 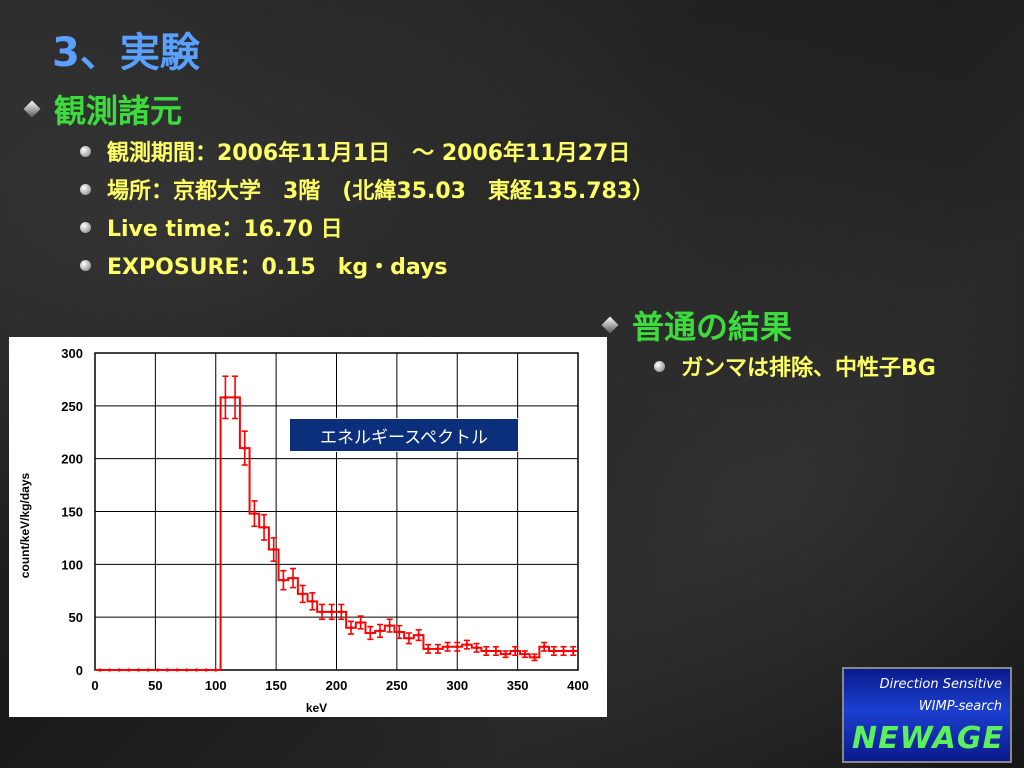 What do you see at coordinates (118, 111) in the screenshot?
I see `section-heading-observation-text: 観測諸元` at bounding box center [118, 111].